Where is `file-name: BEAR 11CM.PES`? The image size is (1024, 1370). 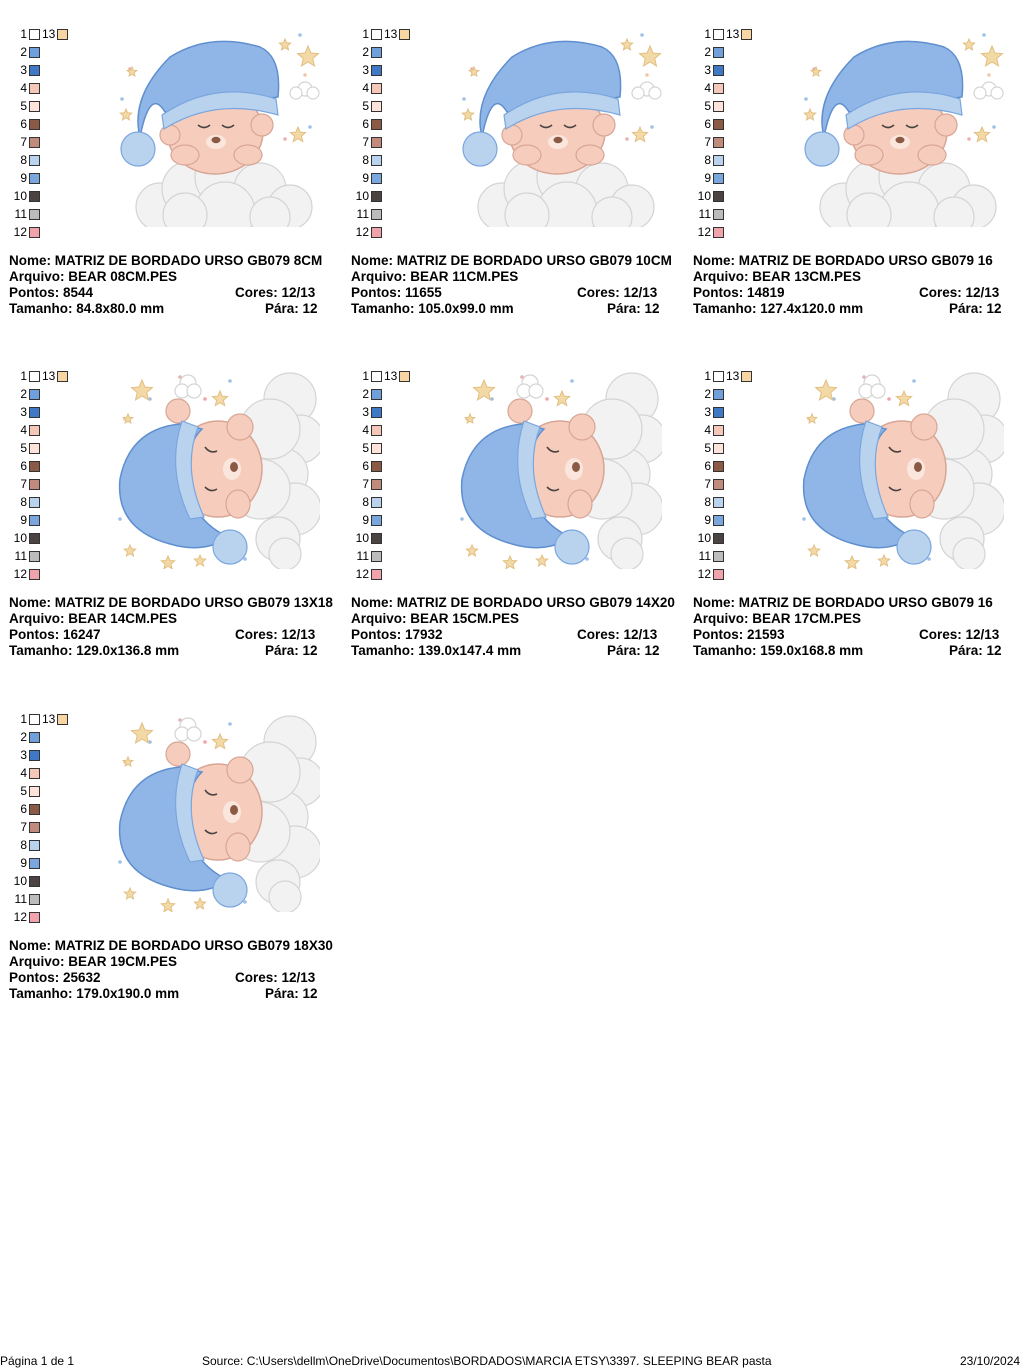
file-name: BEAR 11CM.PES is located at coordinates (464, 276).